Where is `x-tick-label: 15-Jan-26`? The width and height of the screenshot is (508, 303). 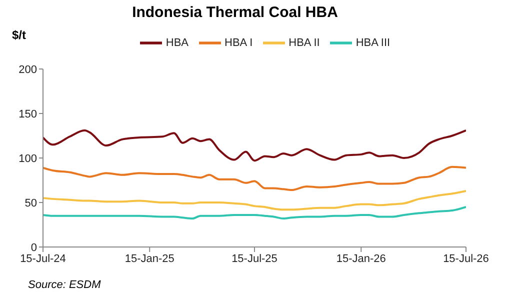
x-tick-label: 15-Jan-26 is located at coordinates (361, 258).